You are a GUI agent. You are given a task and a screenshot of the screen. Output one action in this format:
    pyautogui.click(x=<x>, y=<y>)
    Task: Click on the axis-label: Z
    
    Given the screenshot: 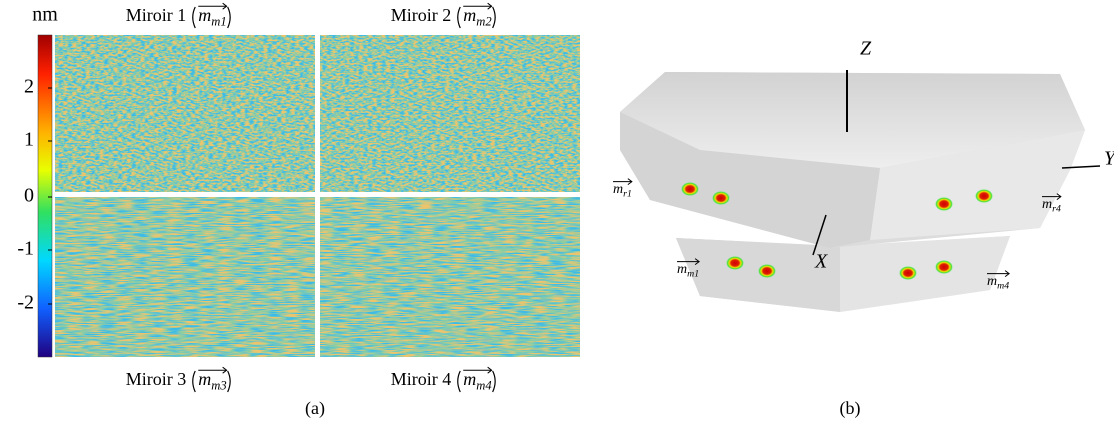 What is the action you would take?
    pyautogui.click(x=866, y=49)
    